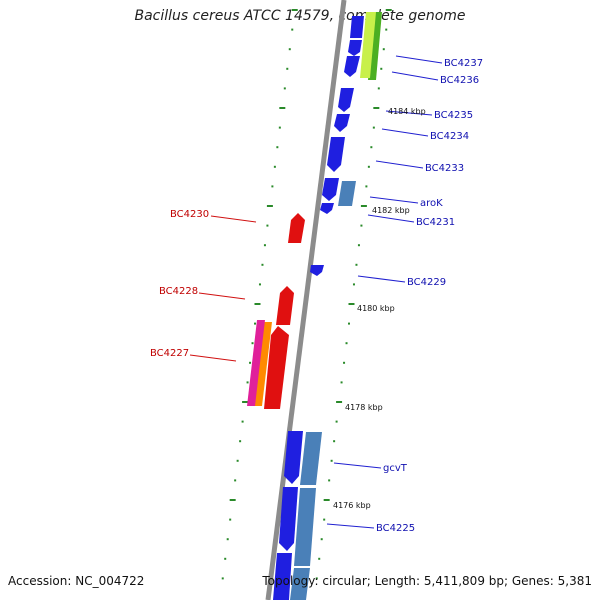  What do you see at coordinates (305, 527) in the screenshot?
I see `gene-bc4225-alt` at bounding box center [305, 527].